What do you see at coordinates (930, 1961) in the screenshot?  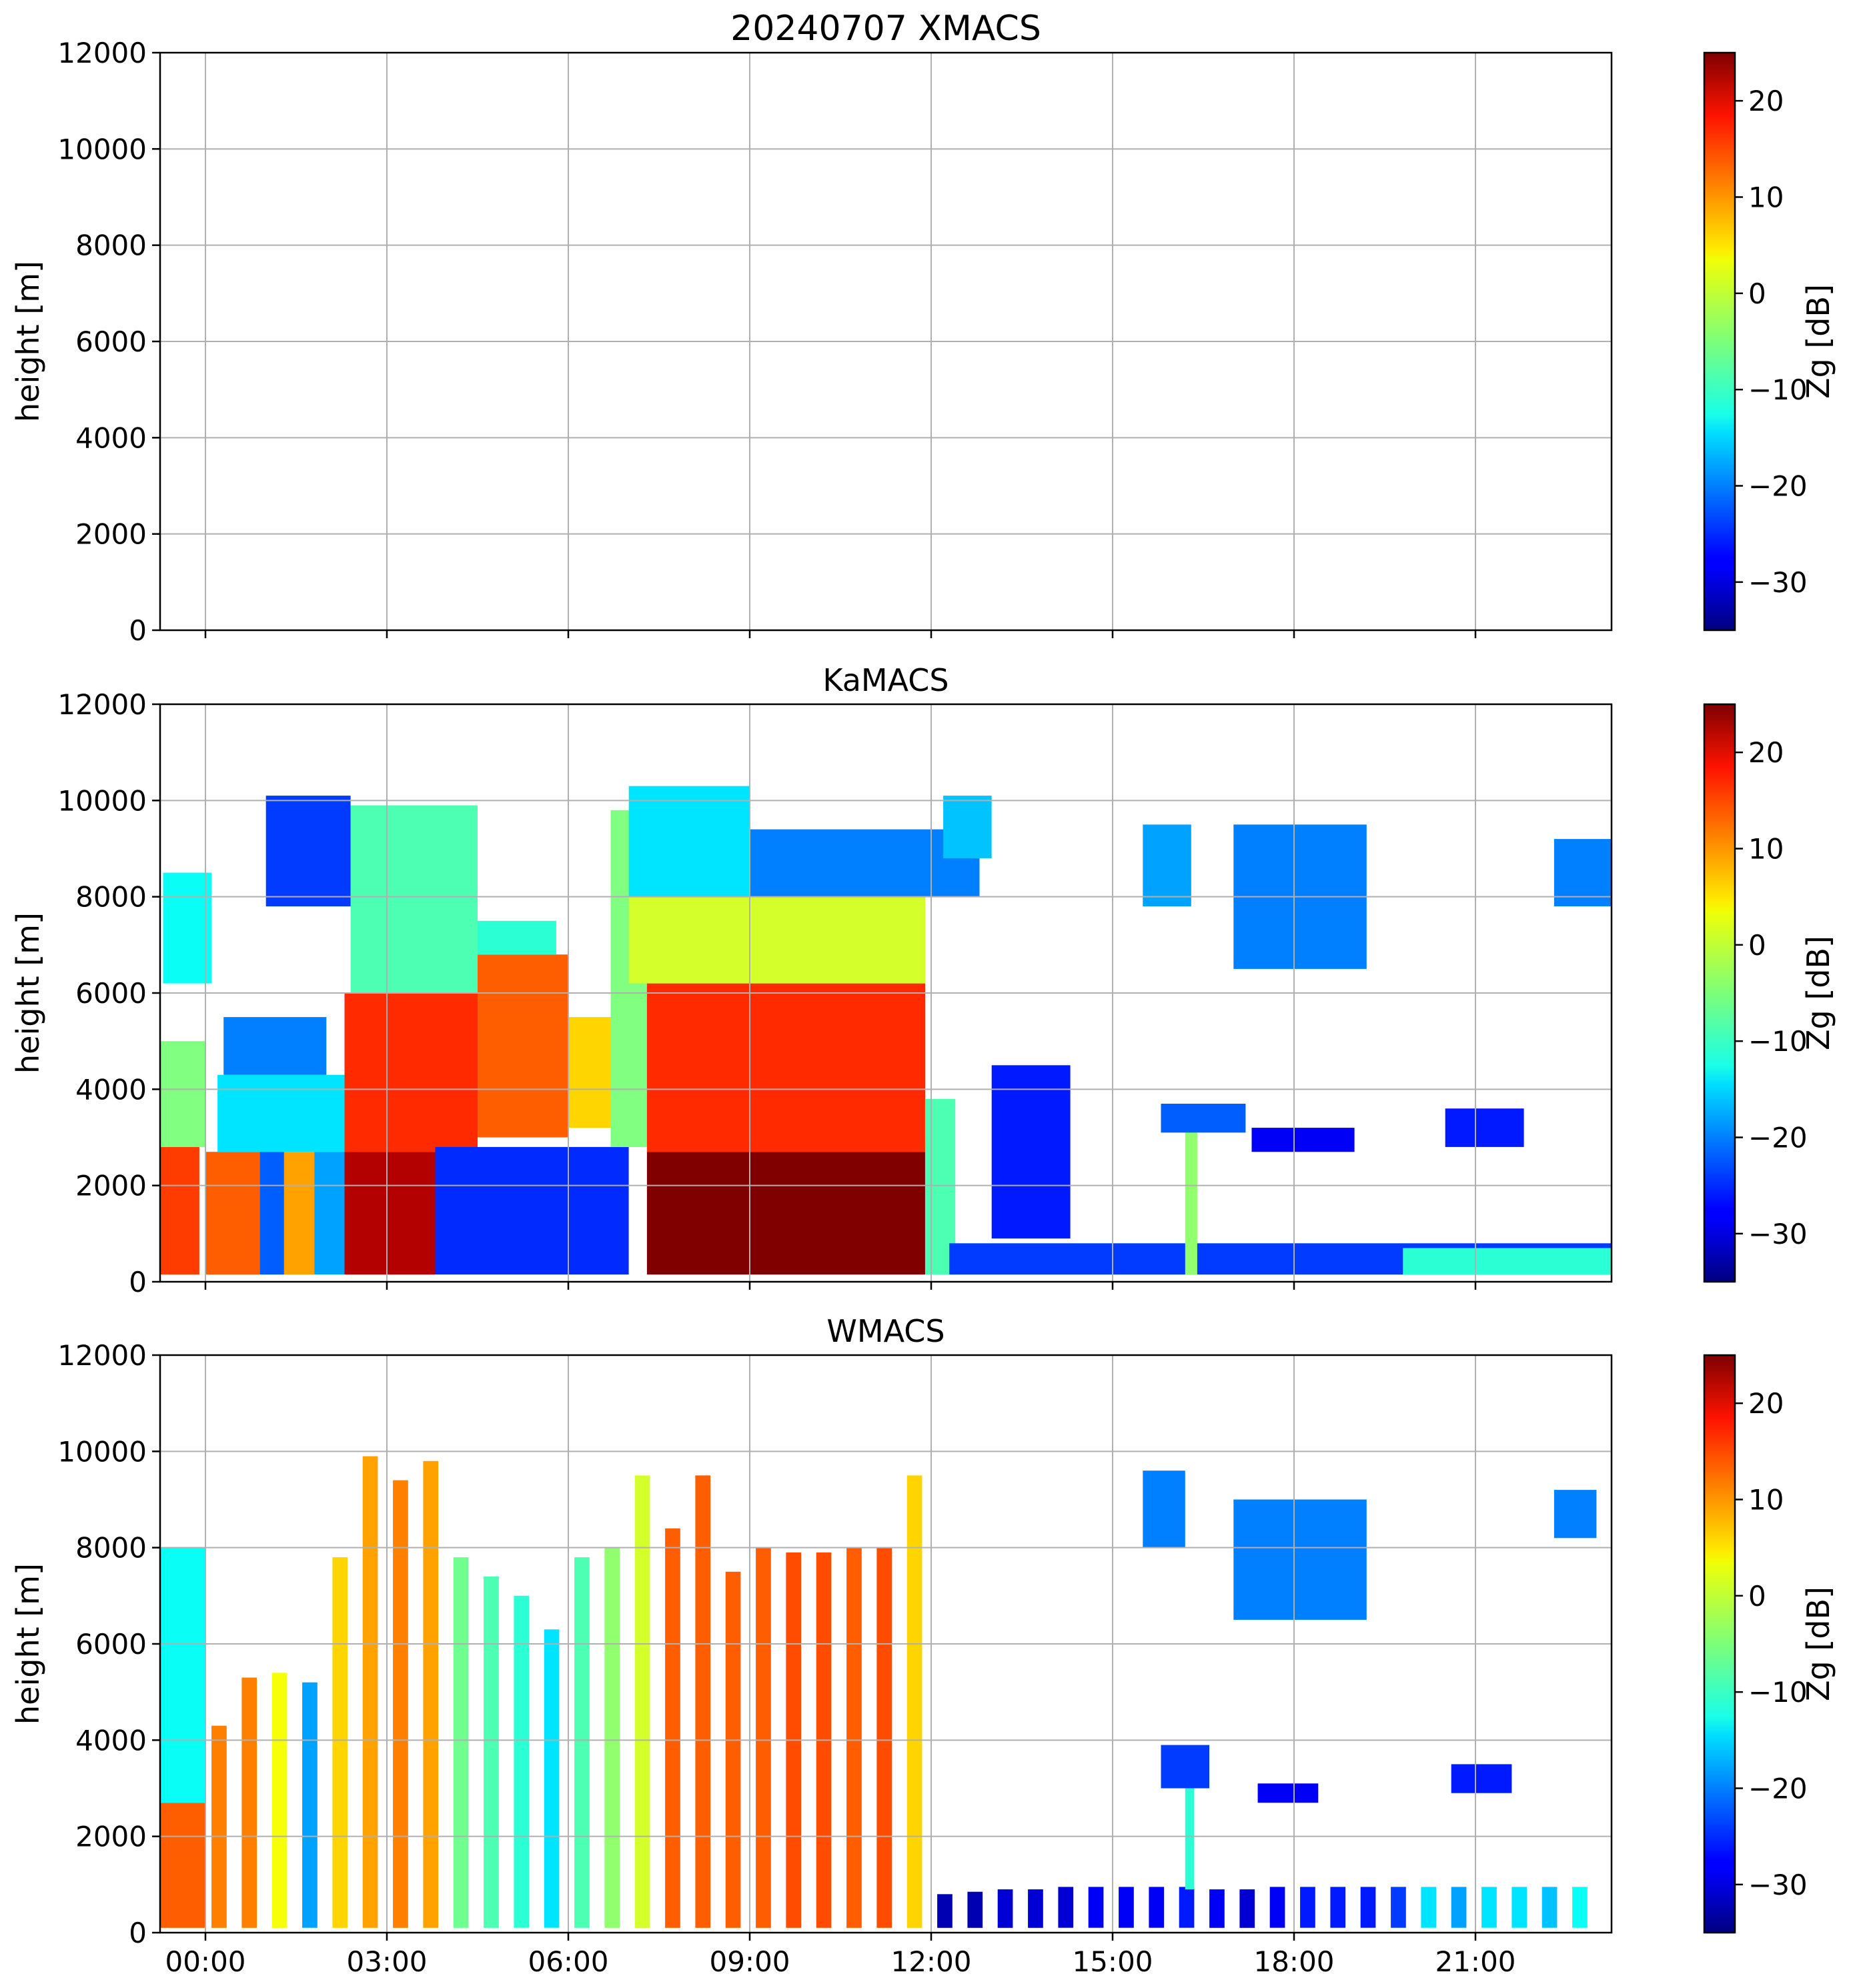 I see `x-tick-label: 12:00` at bounding box center [930, 1961].